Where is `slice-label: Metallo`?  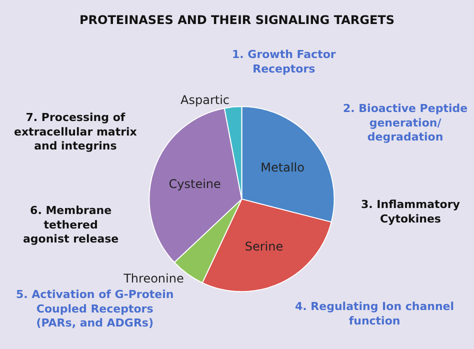
slice-label: Metallo is located at coordinates (282, 167).